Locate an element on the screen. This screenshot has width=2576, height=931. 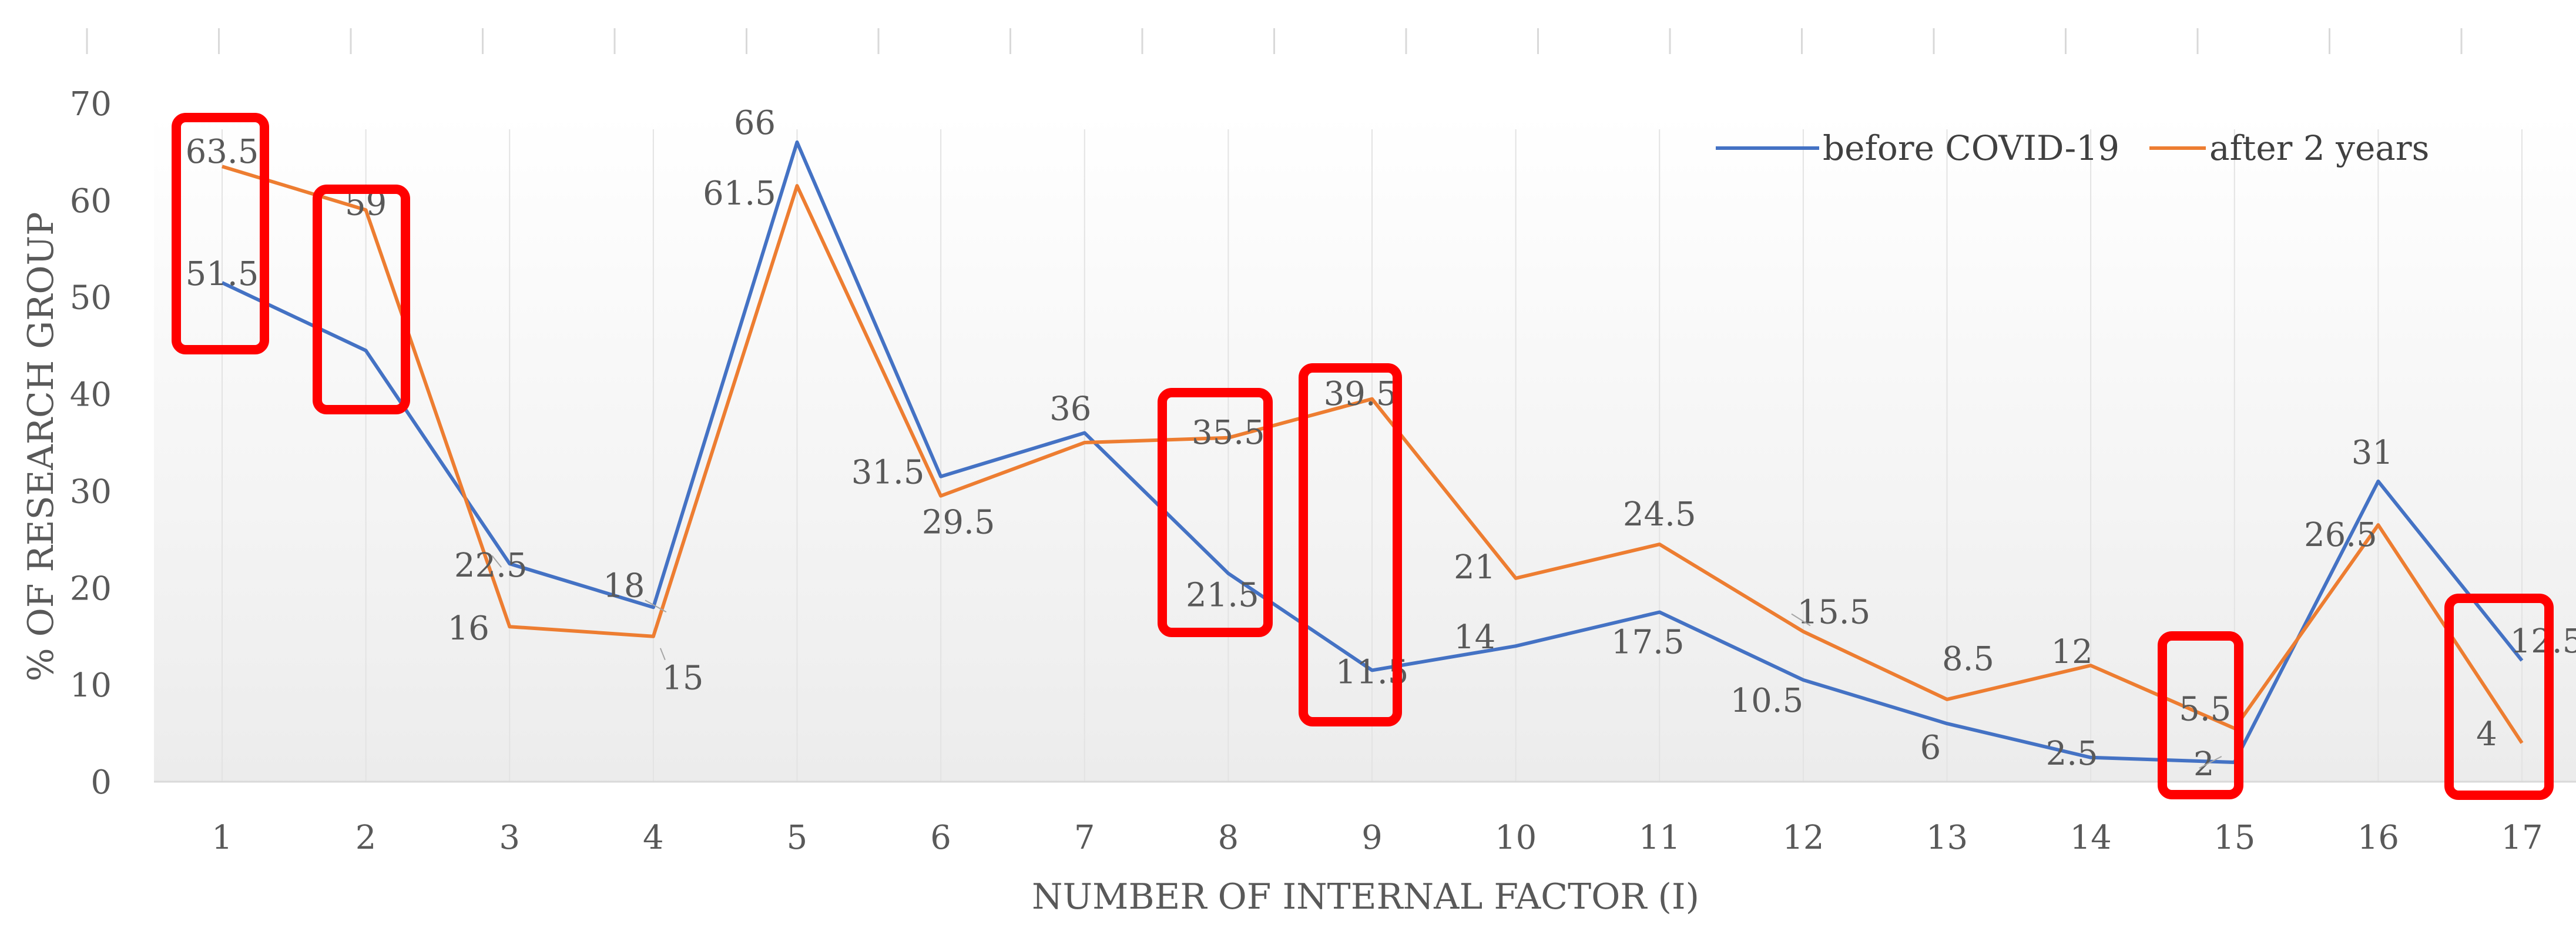
x-tick-label: 1 is located at coordinates (222, 838).